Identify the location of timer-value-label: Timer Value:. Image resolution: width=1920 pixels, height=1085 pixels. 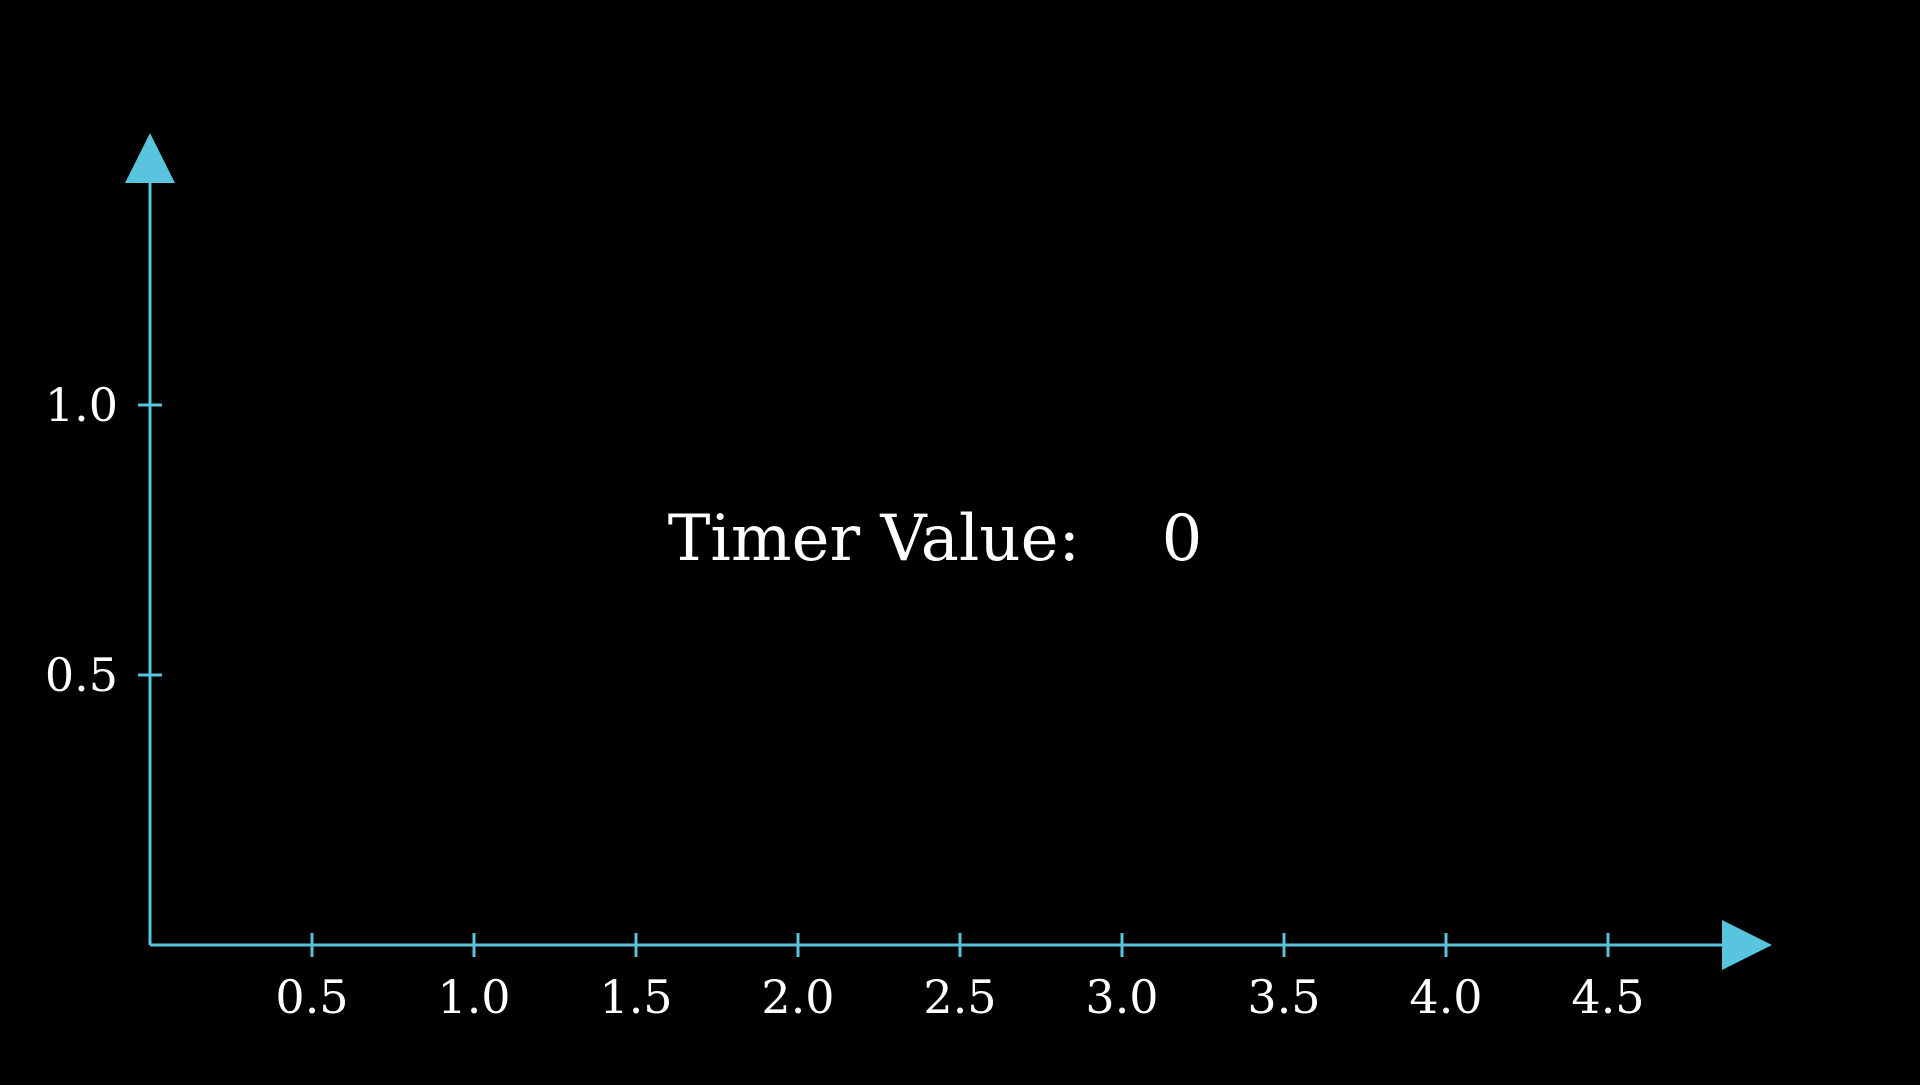
(874, 539).